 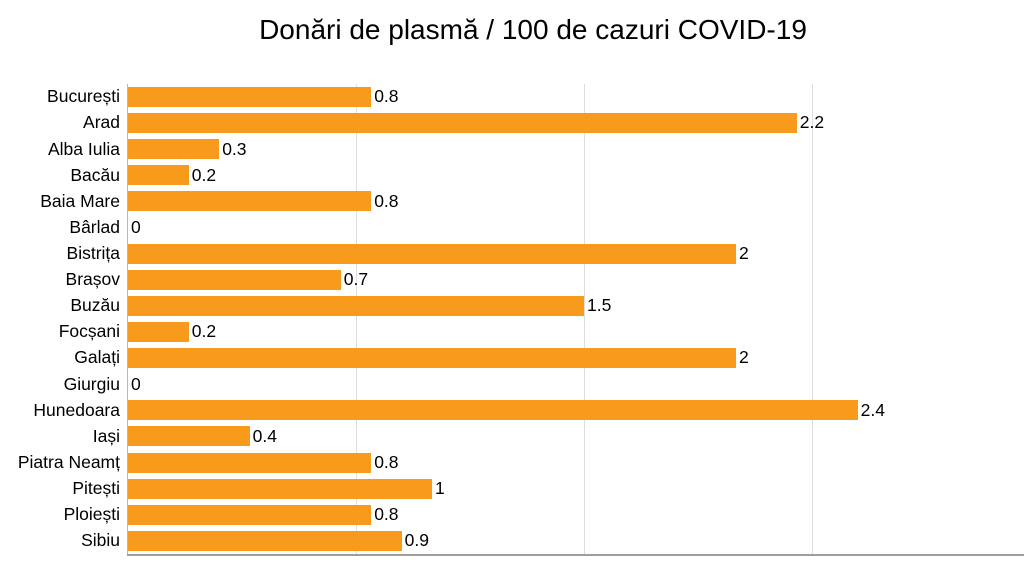 I want to click on bar-row: Alba Iulia 0.3, so click(x=512, y=149).